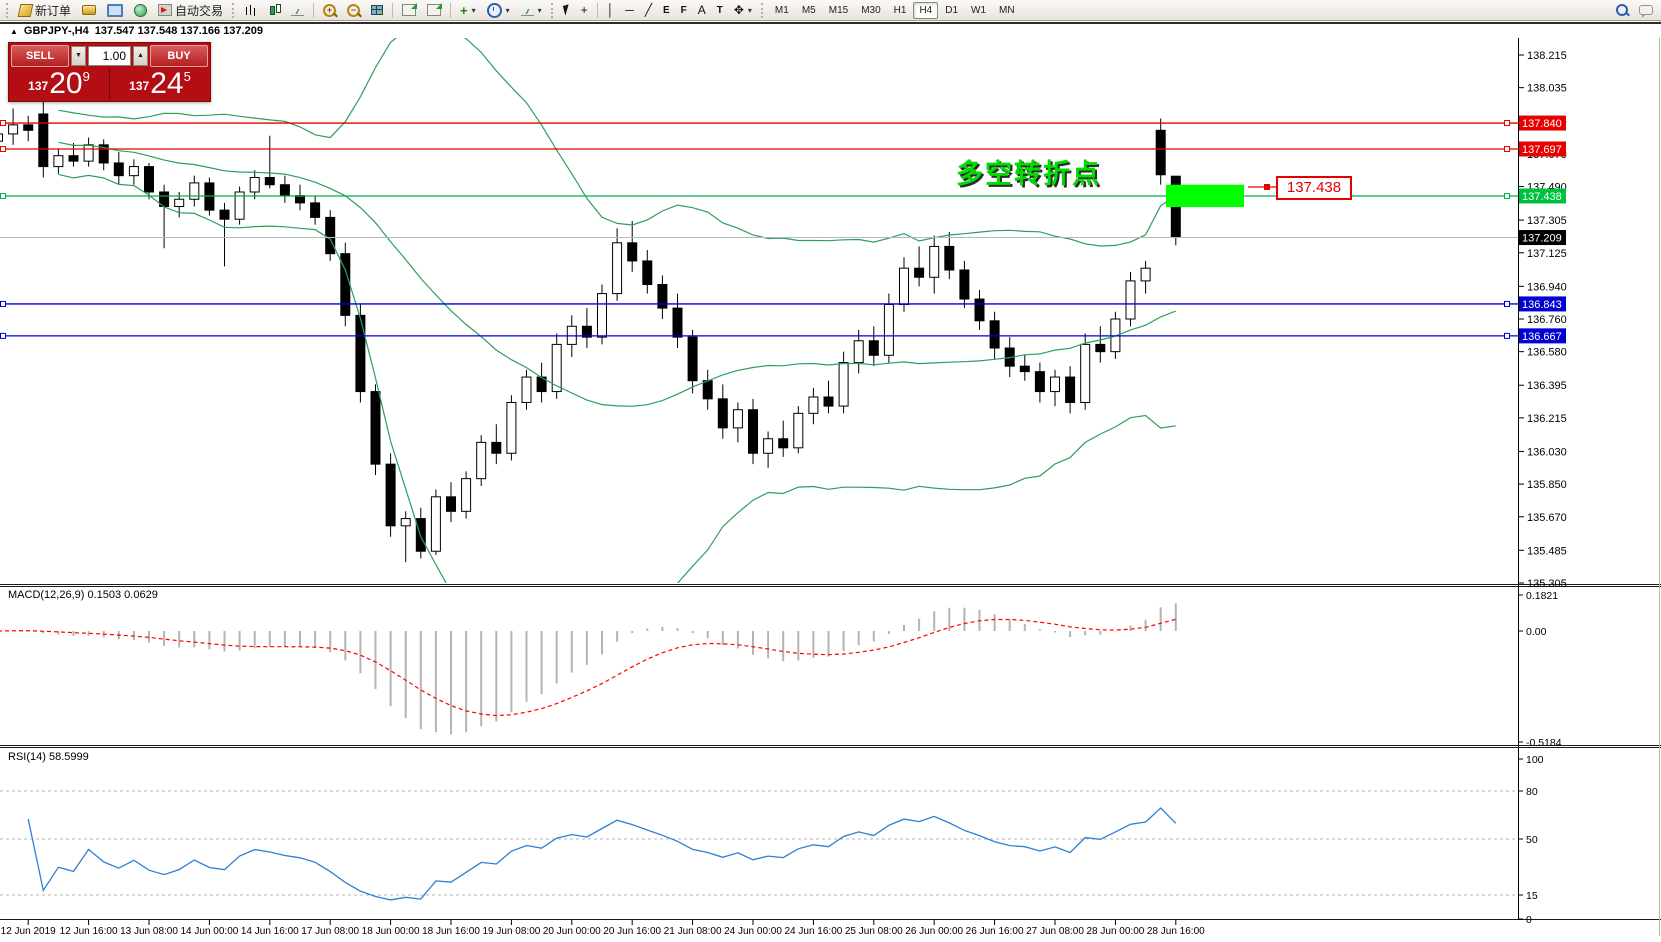 The width and height of the screenshot is (1661, 942). What do you see at coordinates (40, 56) in the screenshot?
I see `sell-button: SELL` at bounding box center [40, 56].